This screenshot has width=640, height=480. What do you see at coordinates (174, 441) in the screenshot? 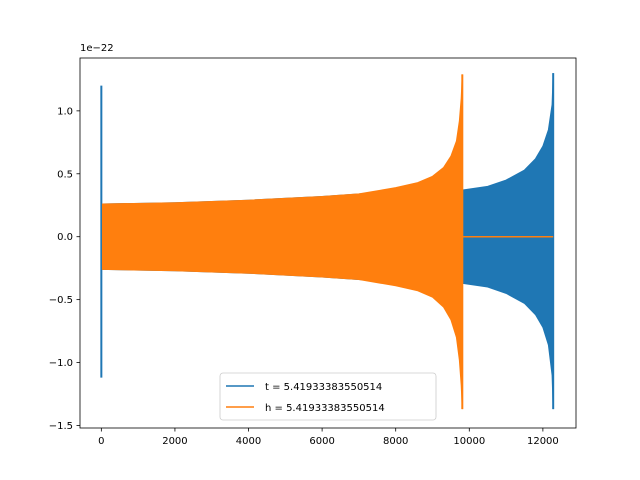
I see `x-tick-label: 2000` at bounding box center [174, 441].